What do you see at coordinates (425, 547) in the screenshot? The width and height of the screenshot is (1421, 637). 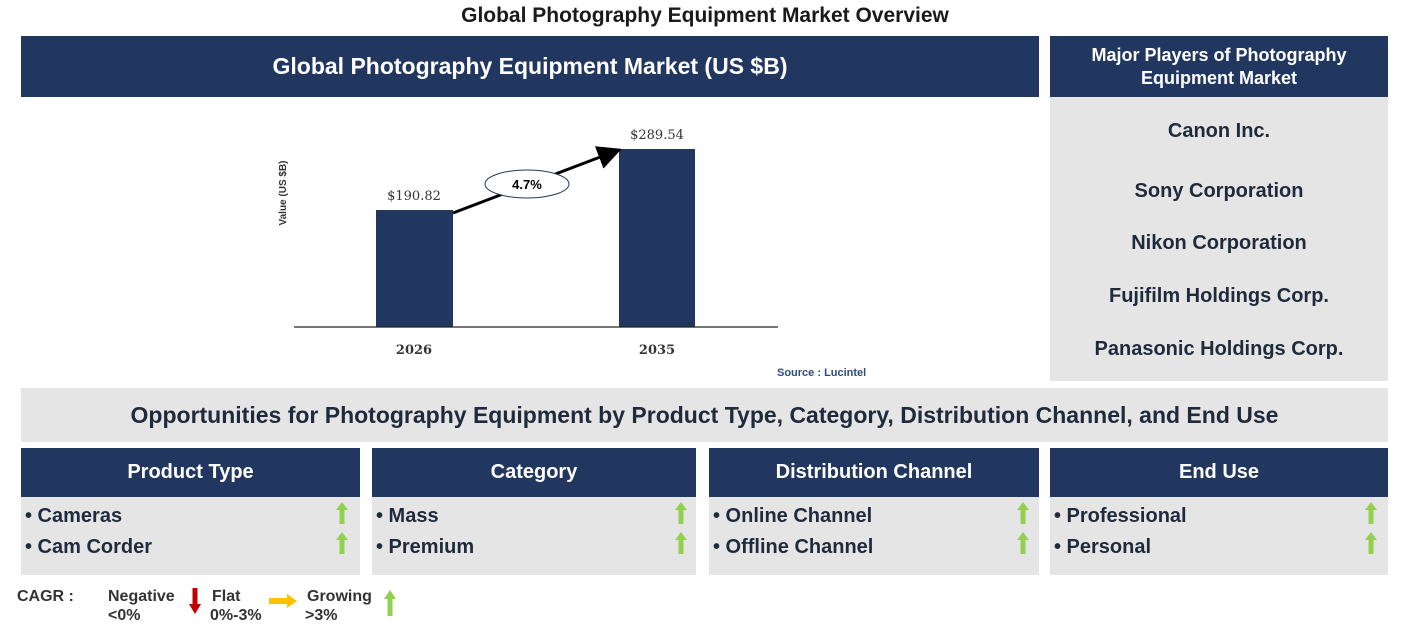 I see `segment-item: • Premium` at bounding box center [425, 547].